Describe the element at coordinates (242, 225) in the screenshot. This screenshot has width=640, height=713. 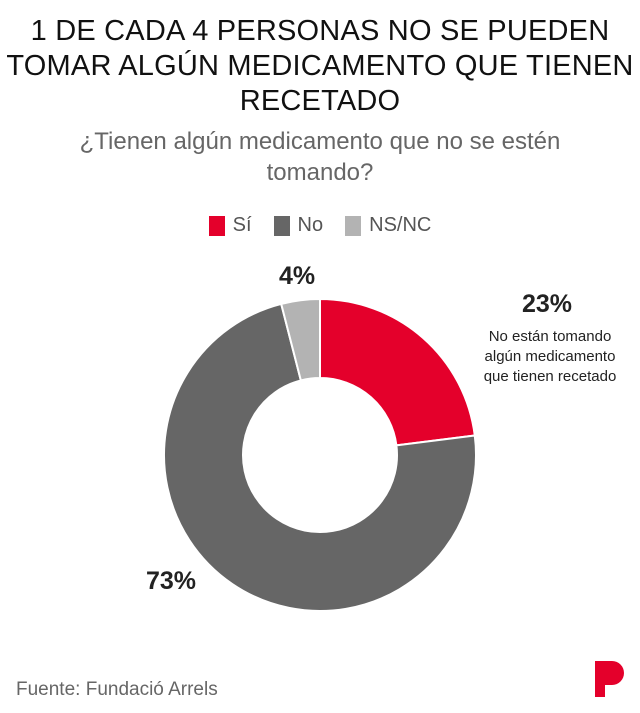
I see `legend-label: Sí` at that location.